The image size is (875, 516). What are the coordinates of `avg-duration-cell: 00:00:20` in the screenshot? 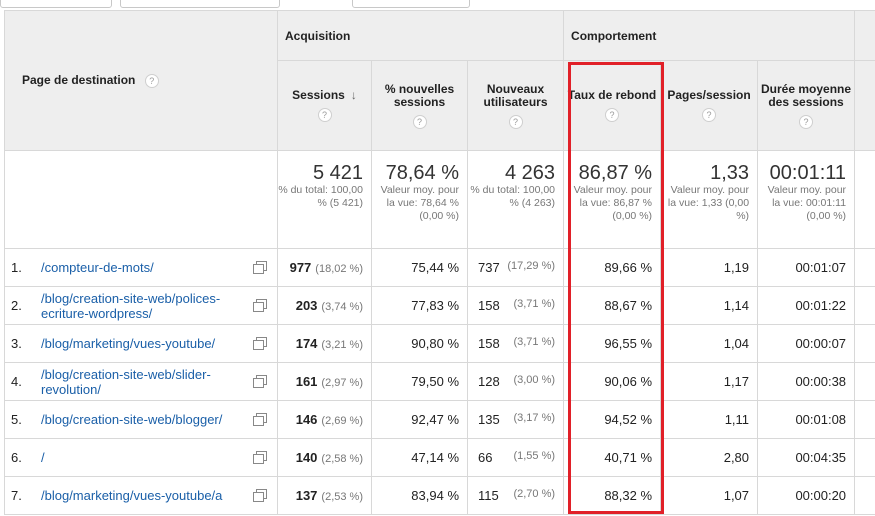 It's located at (806, 495).